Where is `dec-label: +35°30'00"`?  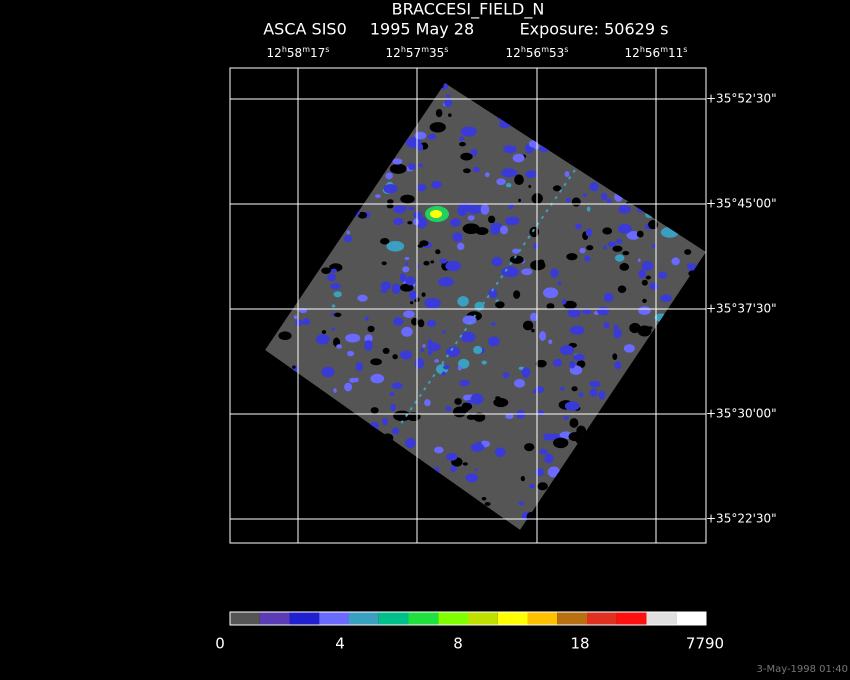 dec-label: +35°30'00" is located at coordinates (741, 414).